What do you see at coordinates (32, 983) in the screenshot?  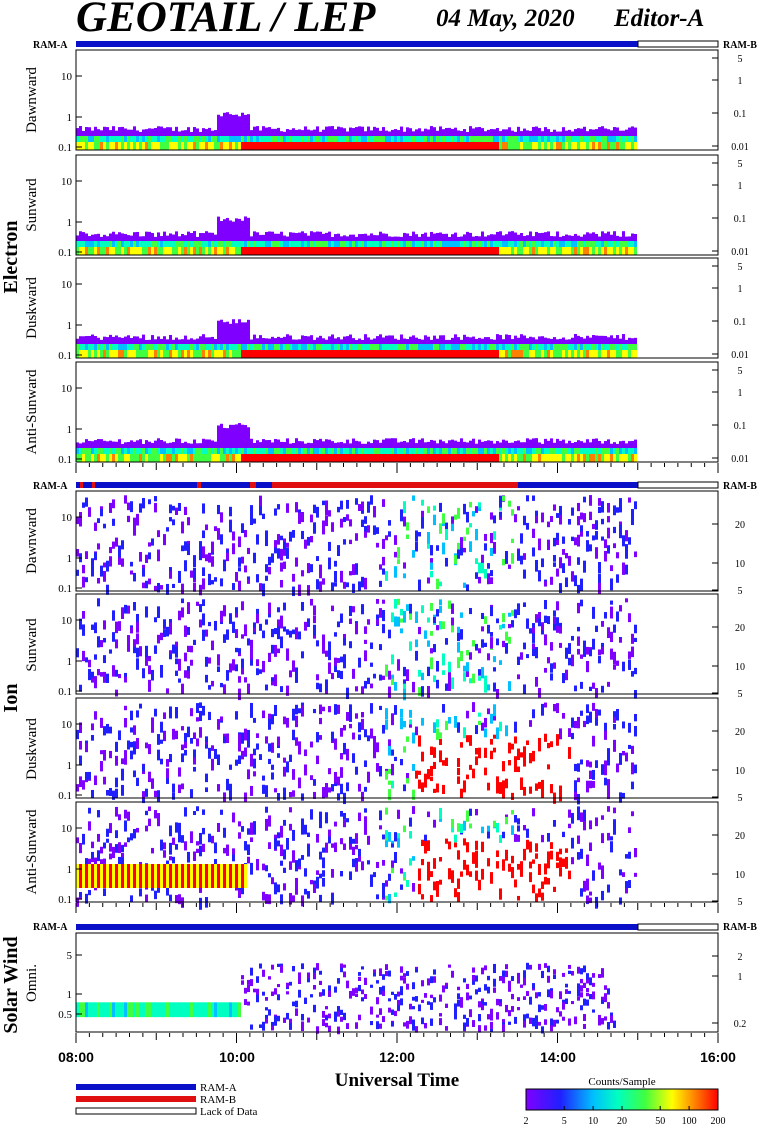 I see `panel-label-solar-wind-omni: Omni.` at bounding box center [32, 983].